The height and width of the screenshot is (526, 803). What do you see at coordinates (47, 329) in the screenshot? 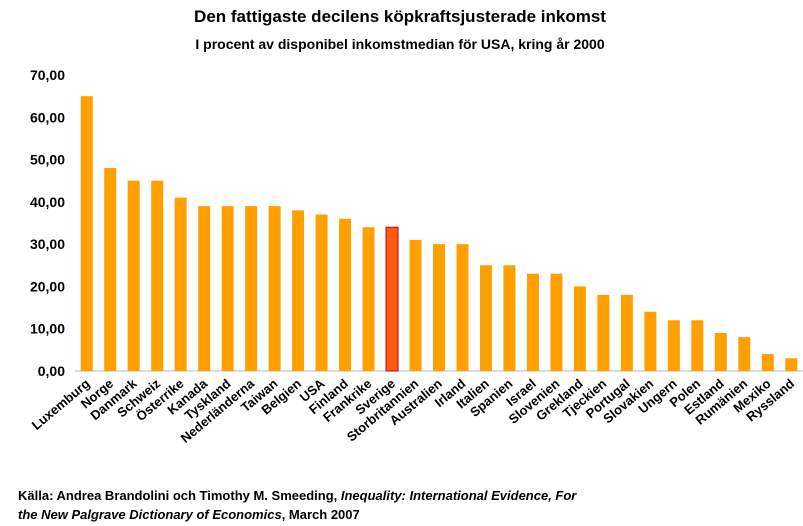
I see `y-tick-label: 10,00` at bounding box center [47, 329].